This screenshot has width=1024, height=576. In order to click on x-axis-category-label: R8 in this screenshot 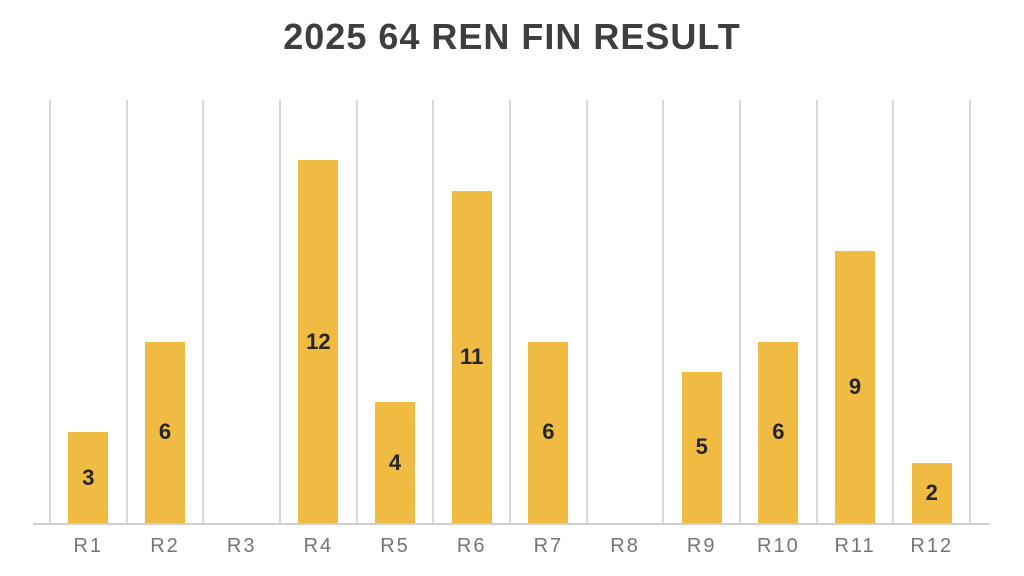, I will do `click(625, 546)`.